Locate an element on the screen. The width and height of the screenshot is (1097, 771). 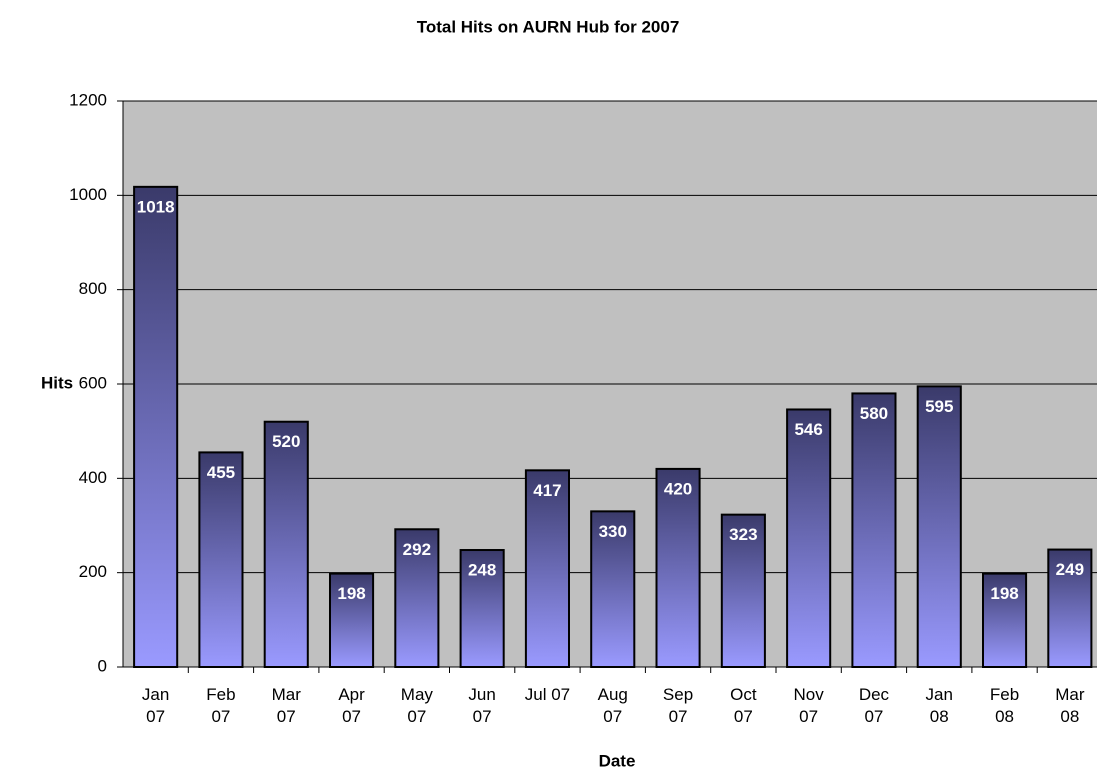
value-label: 595 is located at coordinates (939, 406).